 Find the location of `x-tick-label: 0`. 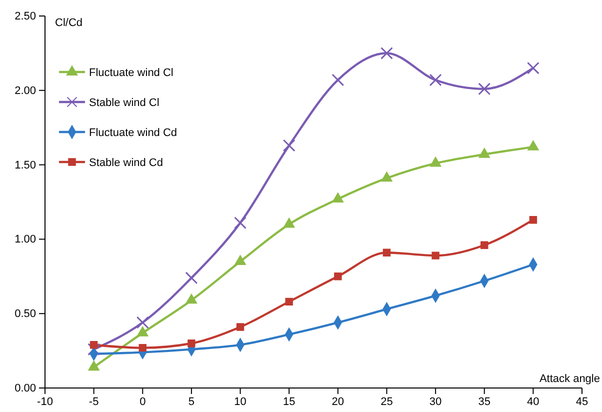

x-tick-label: 0 is located at coordinates (143, 402).